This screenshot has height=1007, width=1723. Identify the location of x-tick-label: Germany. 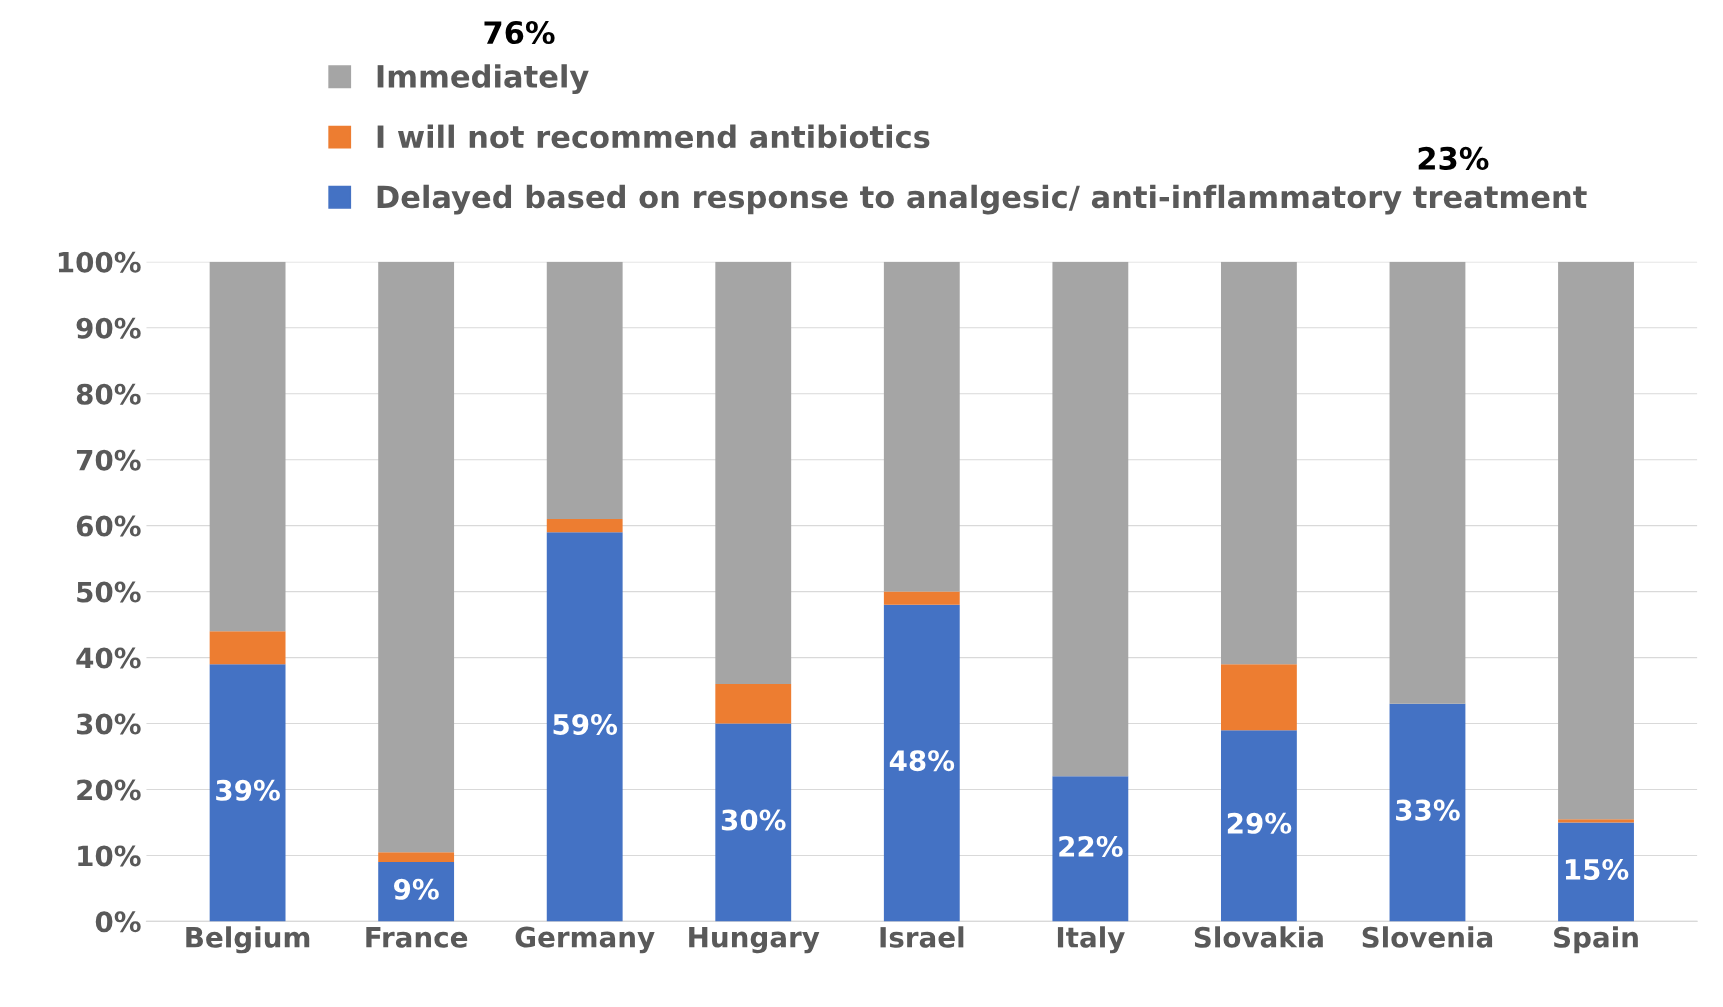
(585, 940).